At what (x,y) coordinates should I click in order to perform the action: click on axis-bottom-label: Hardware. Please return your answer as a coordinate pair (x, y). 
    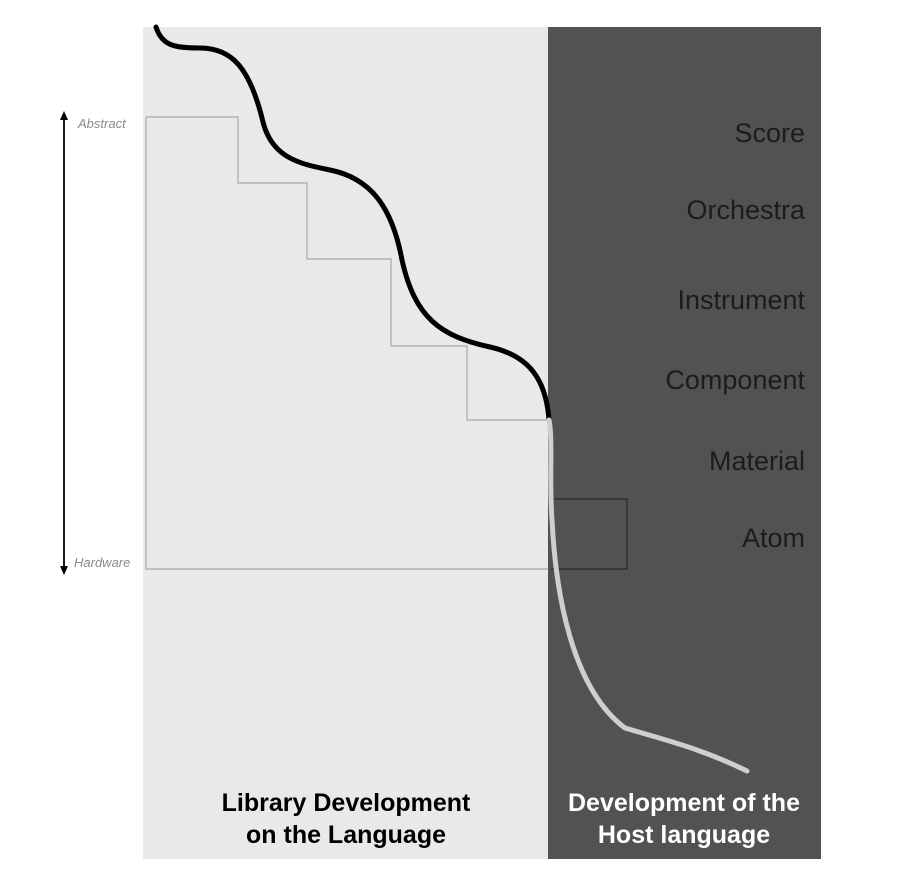
    Looking at the image, I should click on (102, 562).